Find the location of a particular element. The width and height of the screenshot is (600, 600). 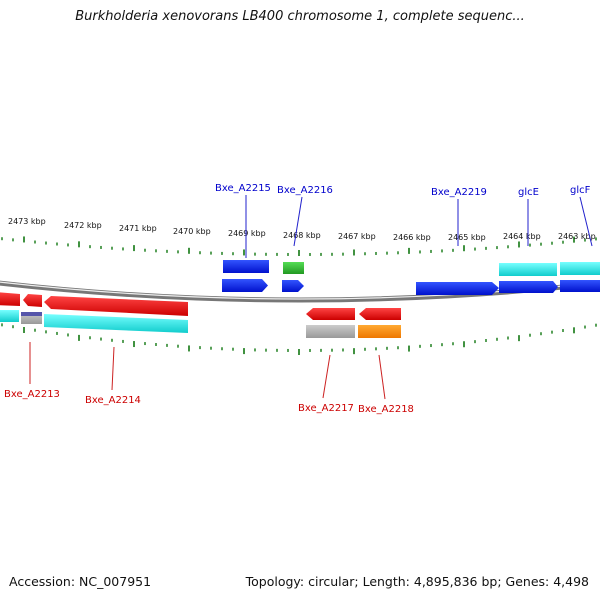

gene-label-bxe-a2219: Bxe_A2219 is located at coordinates (459, 192).